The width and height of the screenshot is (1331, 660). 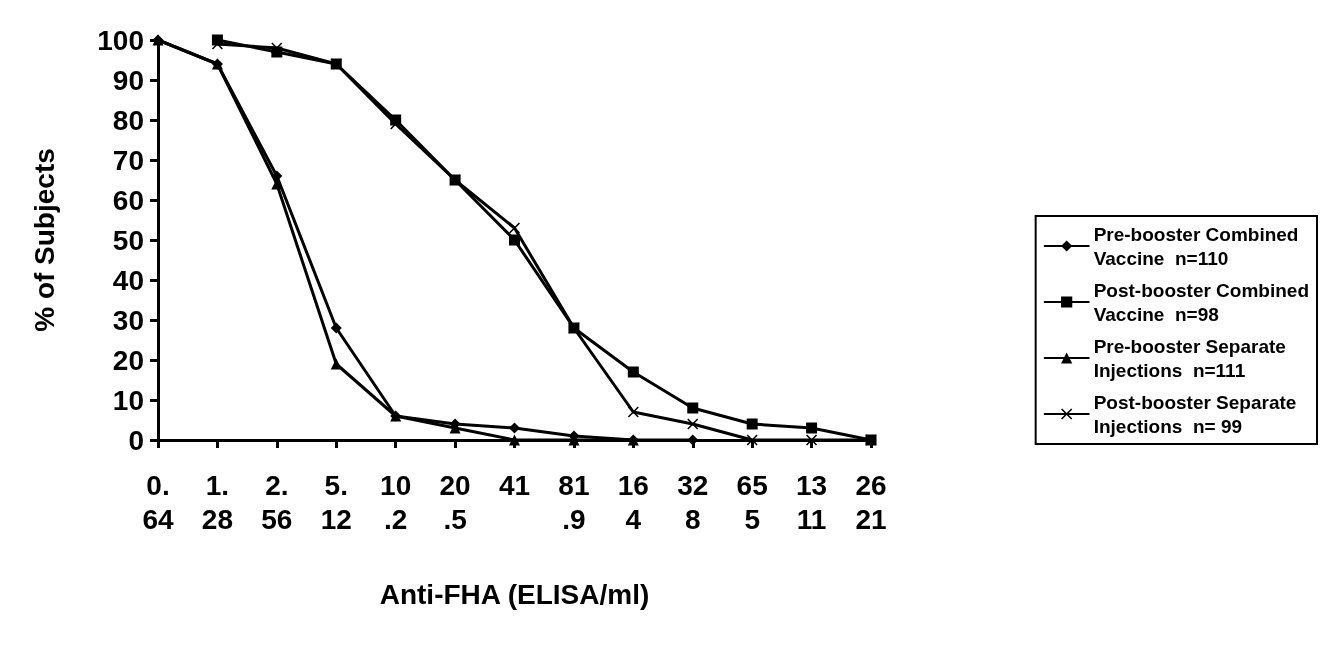 I want to click on x-tick-label: 0. 64, so click(x=158, y=502).